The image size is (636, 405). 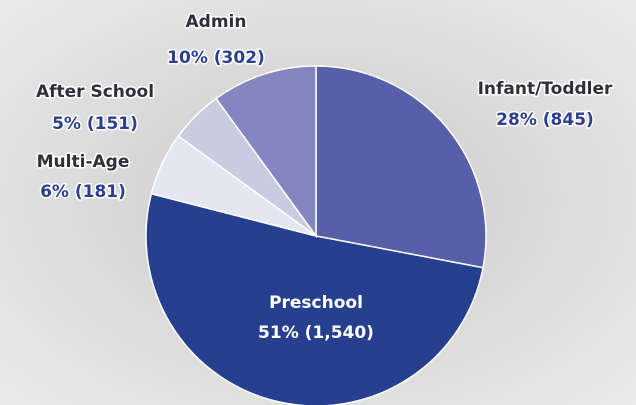 What do you see at coordinates (83, 192) in the screenshot?
I see `value-label: 6% (181)` at bounding box center [83, 192].